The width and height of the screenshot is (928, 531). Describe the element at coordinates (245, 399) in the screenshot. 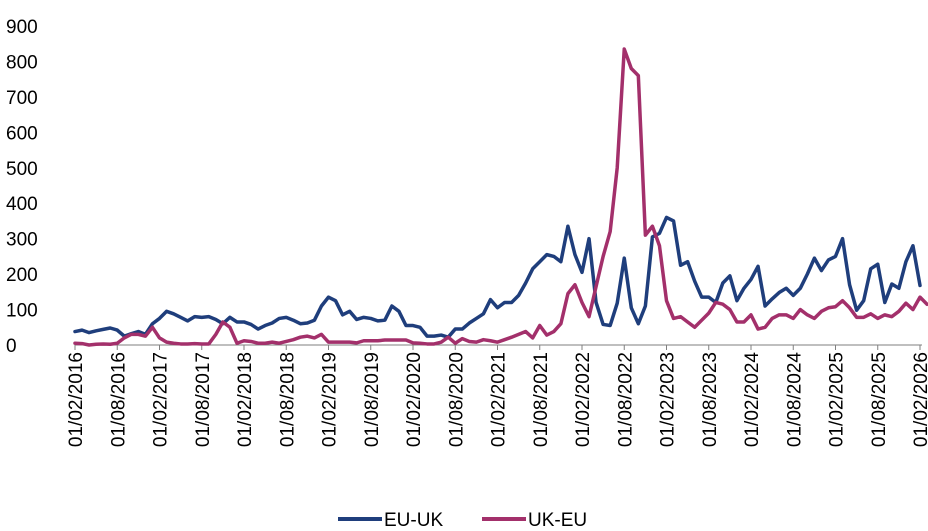

I see `x-tick-label: 01/02/2018` at that location.